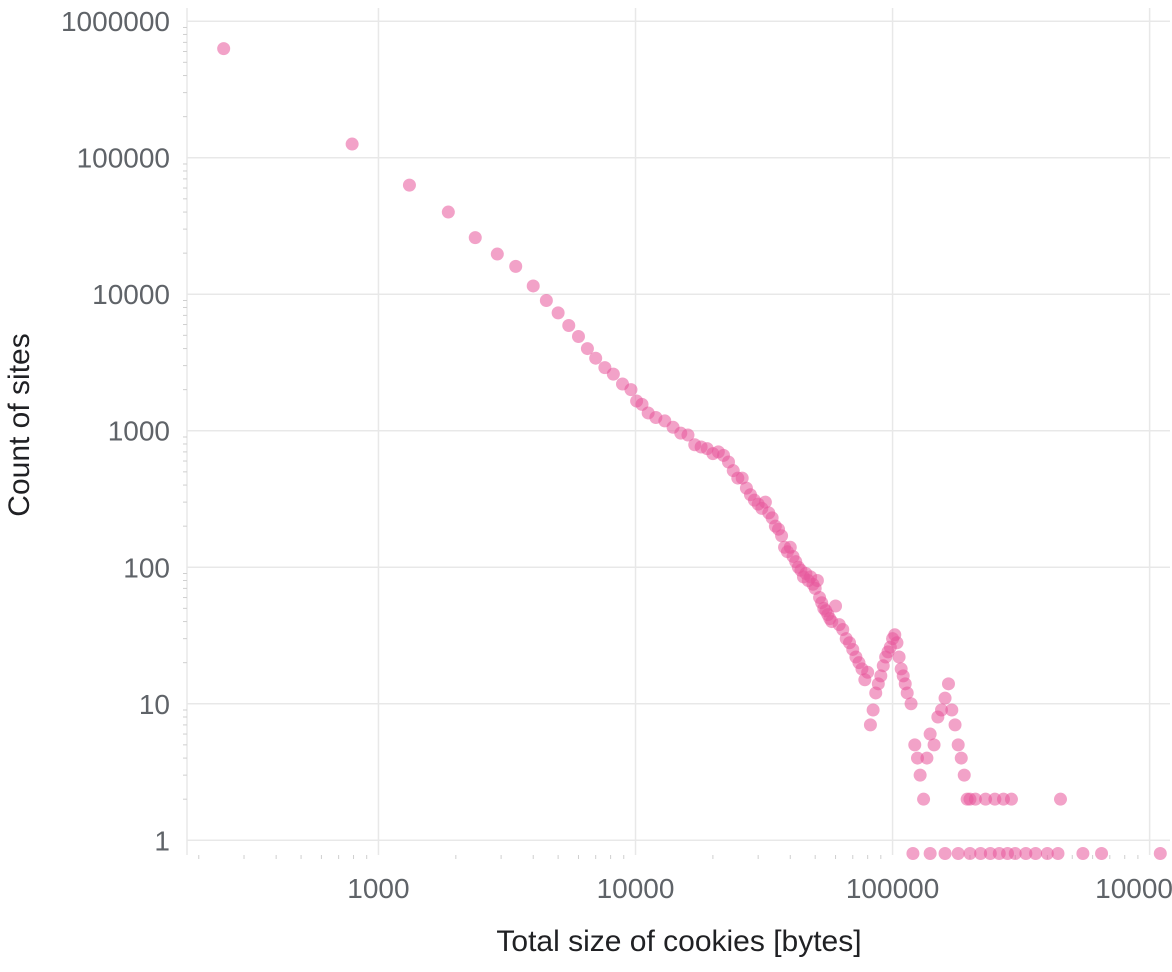 The image size is (1172, 972). Describe the element at coordinates (892, 888) in the screenshot. I see `x-tick-label: 100000` at that location.